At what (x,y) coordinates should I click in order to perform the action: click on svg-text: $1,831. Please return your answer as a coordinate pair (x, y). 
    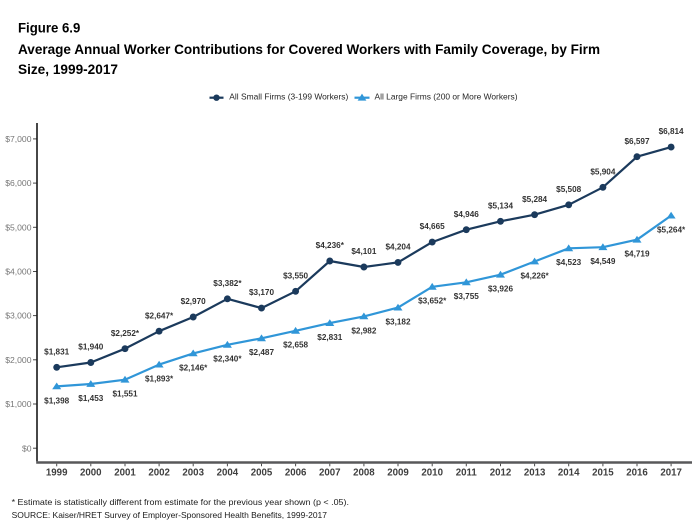
    Looking at the image, I should click on (56, 351).